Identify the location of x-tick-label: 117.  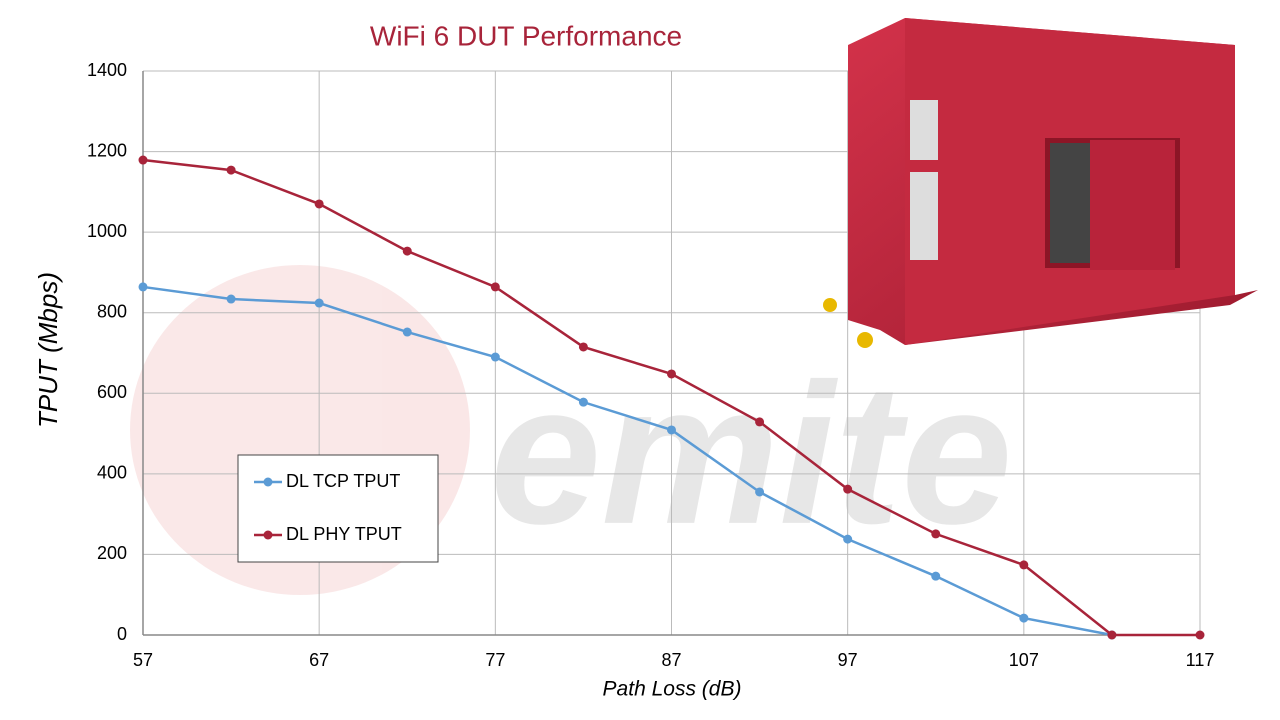
(1200, 660).